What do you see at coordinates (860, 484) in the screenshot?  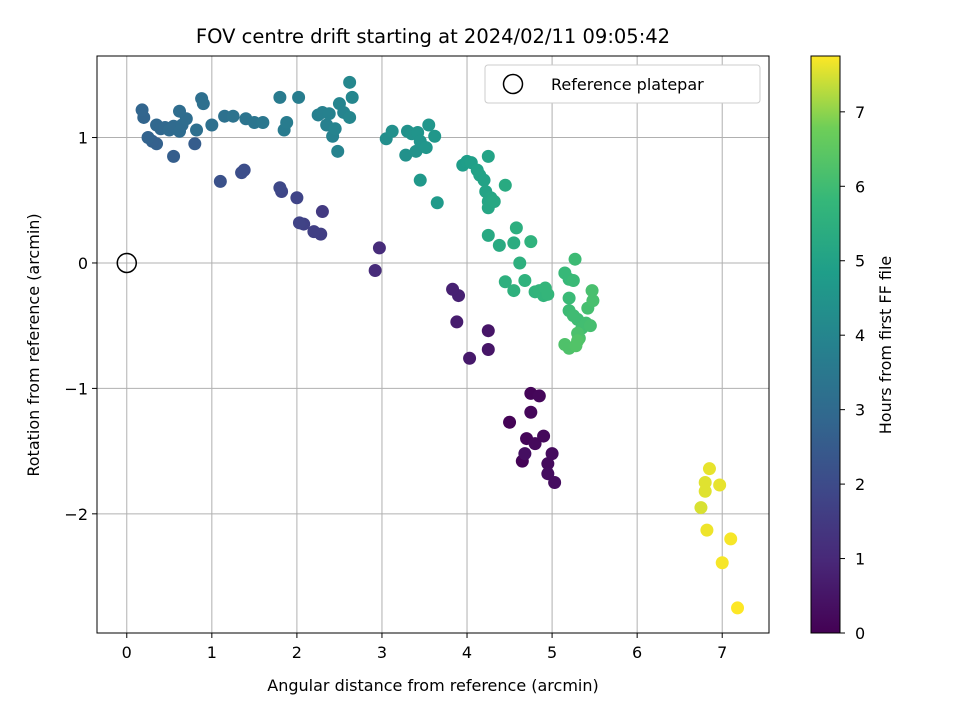 I see `colorbar-tick-label: 2` at bounding box center [860, 484].